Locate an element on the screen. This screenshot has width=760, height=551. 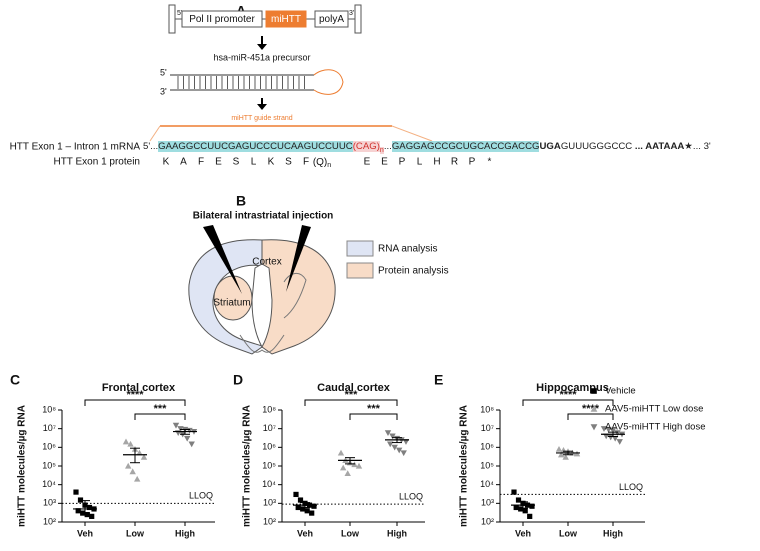
protein-label: HTT Exon 1 protein is located at coordinates (96, 162).